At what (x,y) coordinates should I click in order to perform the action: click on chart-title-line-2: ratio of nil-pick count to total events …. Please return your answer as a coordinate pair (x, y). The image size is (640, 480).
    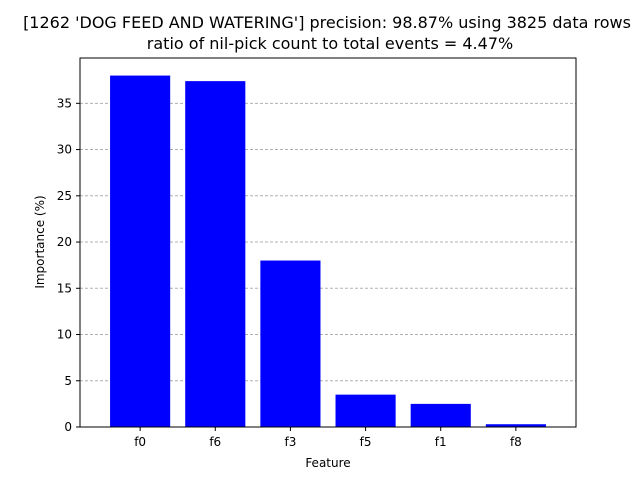
    Looking at the image, I should click on (330, 43).